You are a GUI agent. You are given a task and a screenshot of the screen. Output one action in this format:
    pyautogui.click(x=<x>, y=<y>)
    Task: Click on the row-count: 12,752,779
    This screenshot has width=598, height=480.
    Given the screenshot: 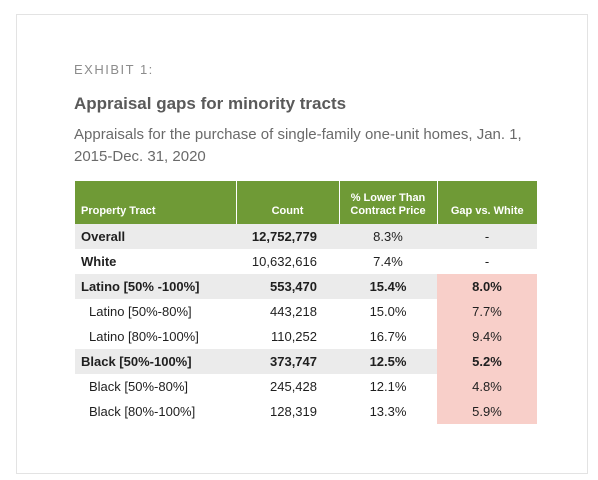 What is the action you would take?
    pyautogui.click(x=284, y=236)
    